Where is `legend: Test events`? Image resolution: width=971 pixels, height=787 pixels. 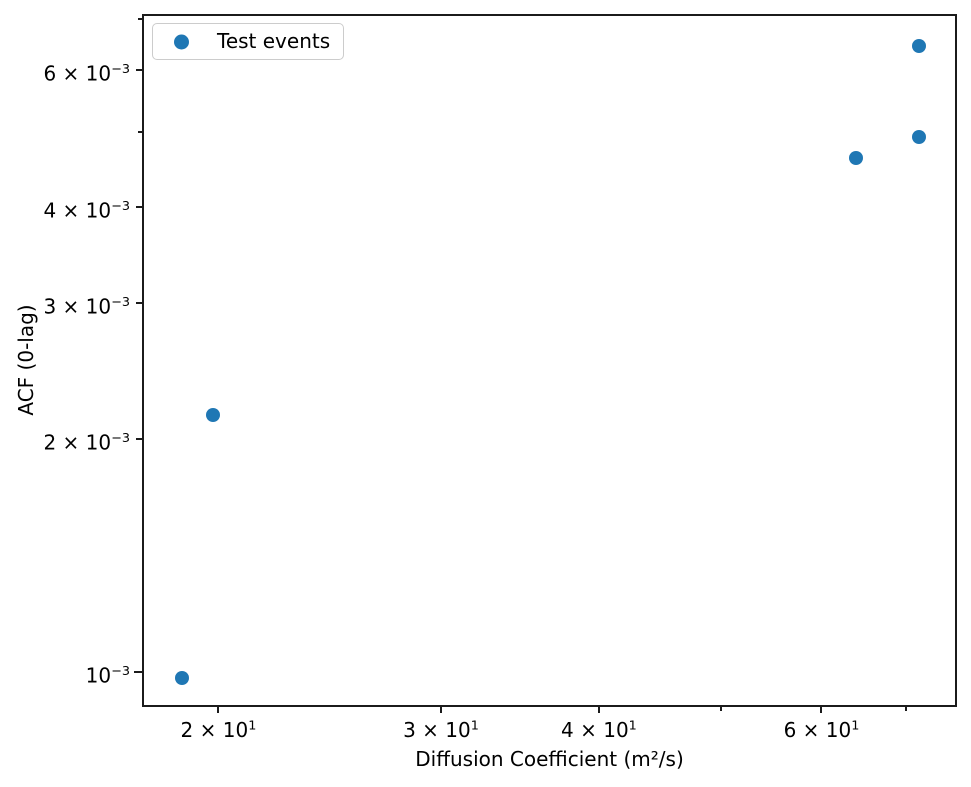
legend: Test events is located at coordinates (248, 41).